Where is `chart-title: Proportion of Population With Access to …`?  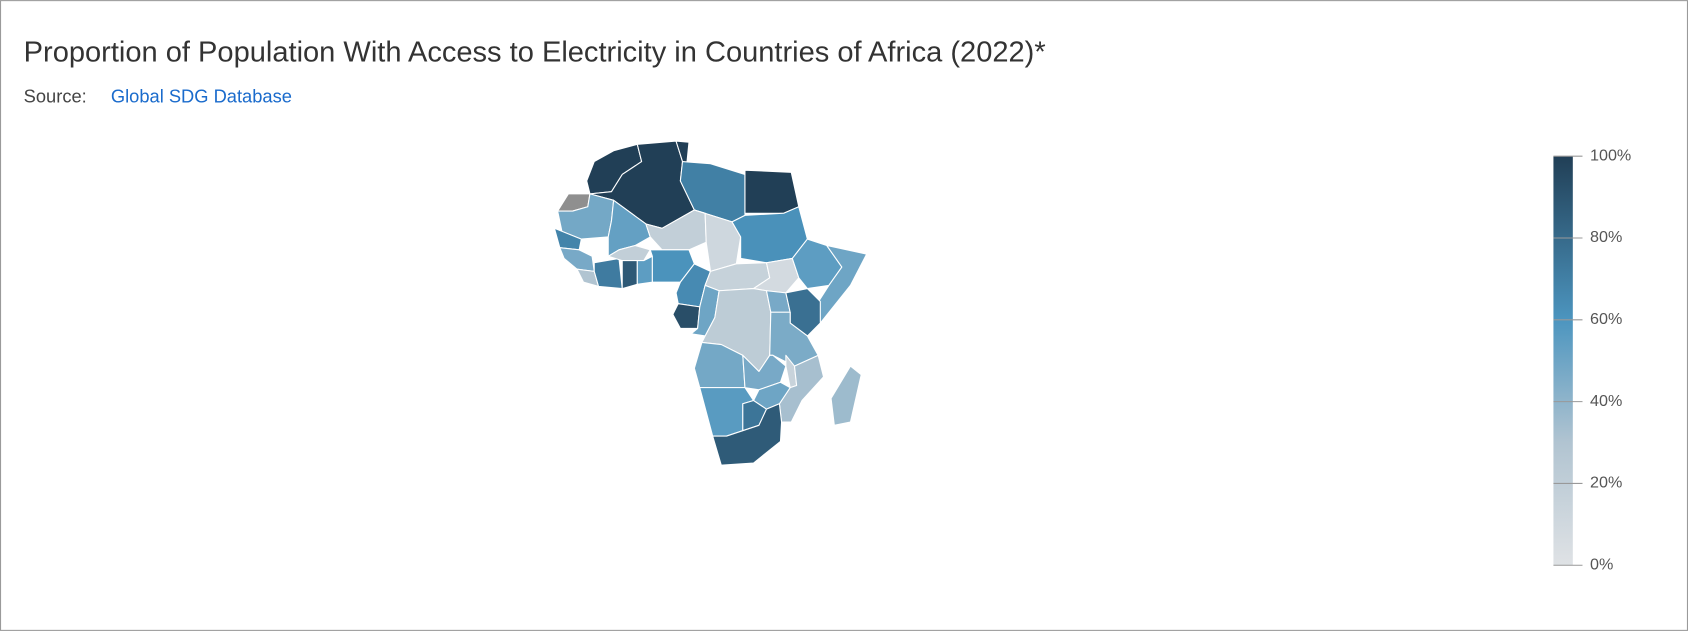
chart-title: Proportion of Population With Access to … is located at coordinates (535, 52).